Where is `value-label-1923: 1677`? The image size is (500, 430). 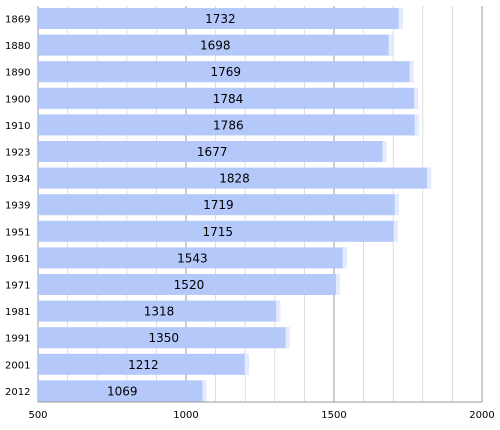
value-label-1923: 1677 is located at coordinates (212, 152).